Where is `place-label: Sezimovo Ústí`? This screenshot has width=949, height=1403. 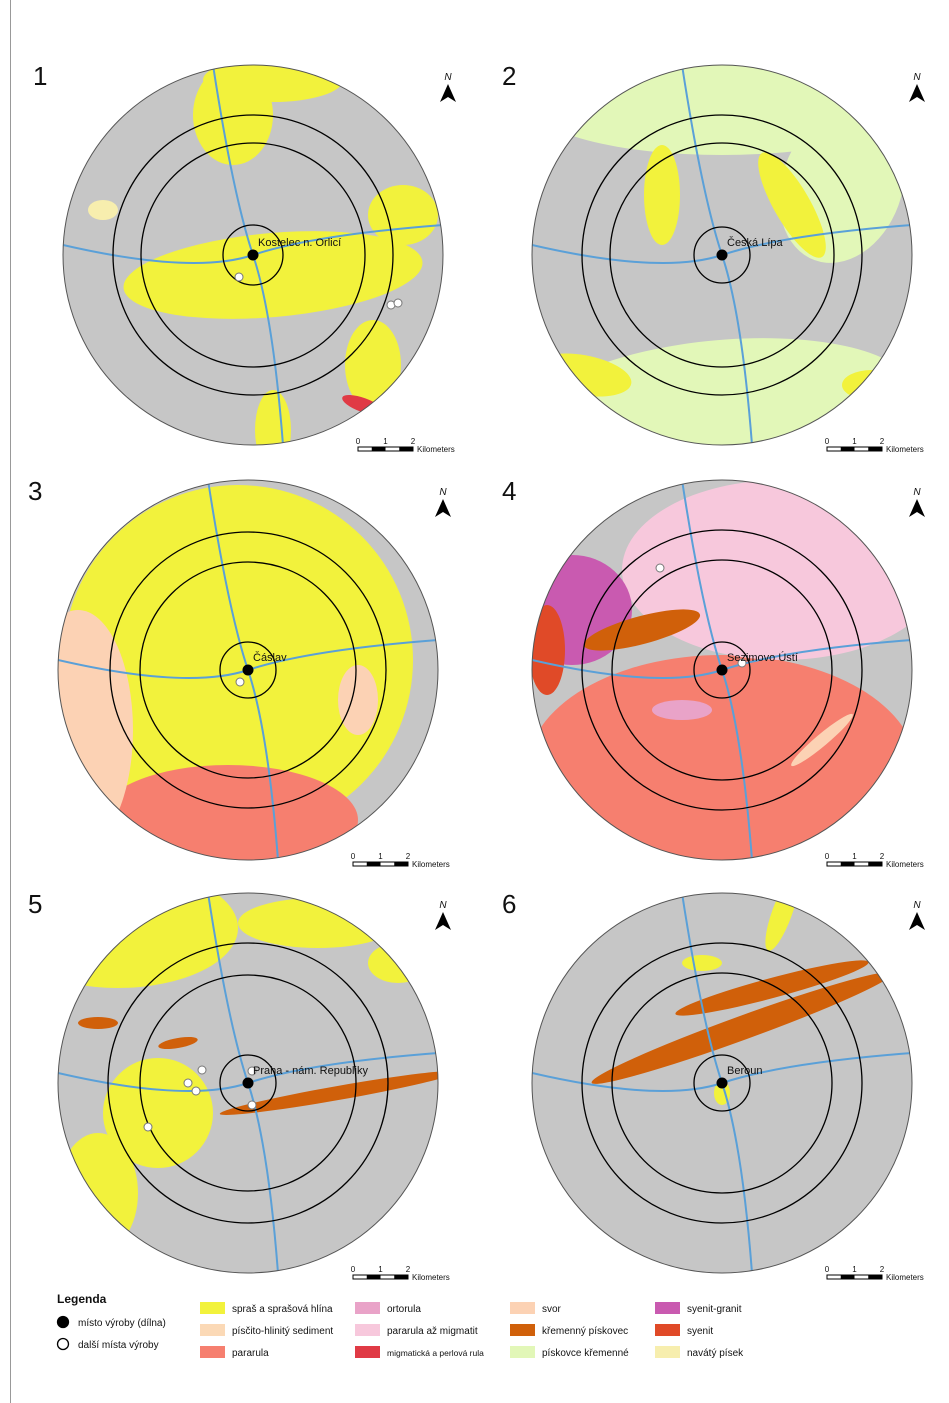 place-label: Sezimovo Ústí is located at coordinates (762, 657).